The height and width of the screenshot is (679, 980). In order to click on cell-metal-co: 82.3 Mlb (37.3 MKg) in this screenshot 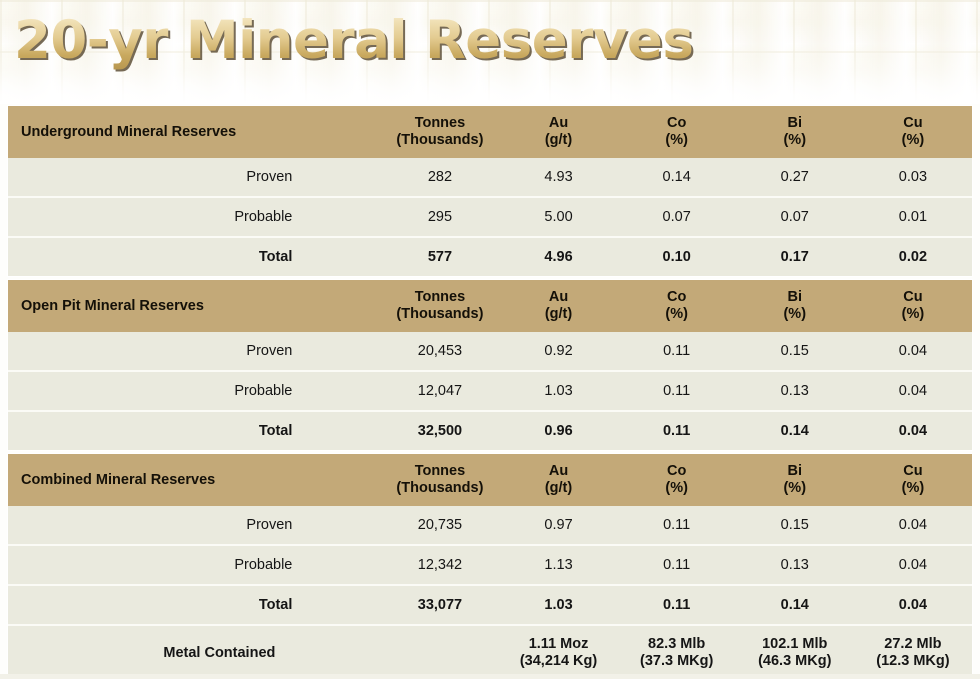, I will do `click(676, 651)`.